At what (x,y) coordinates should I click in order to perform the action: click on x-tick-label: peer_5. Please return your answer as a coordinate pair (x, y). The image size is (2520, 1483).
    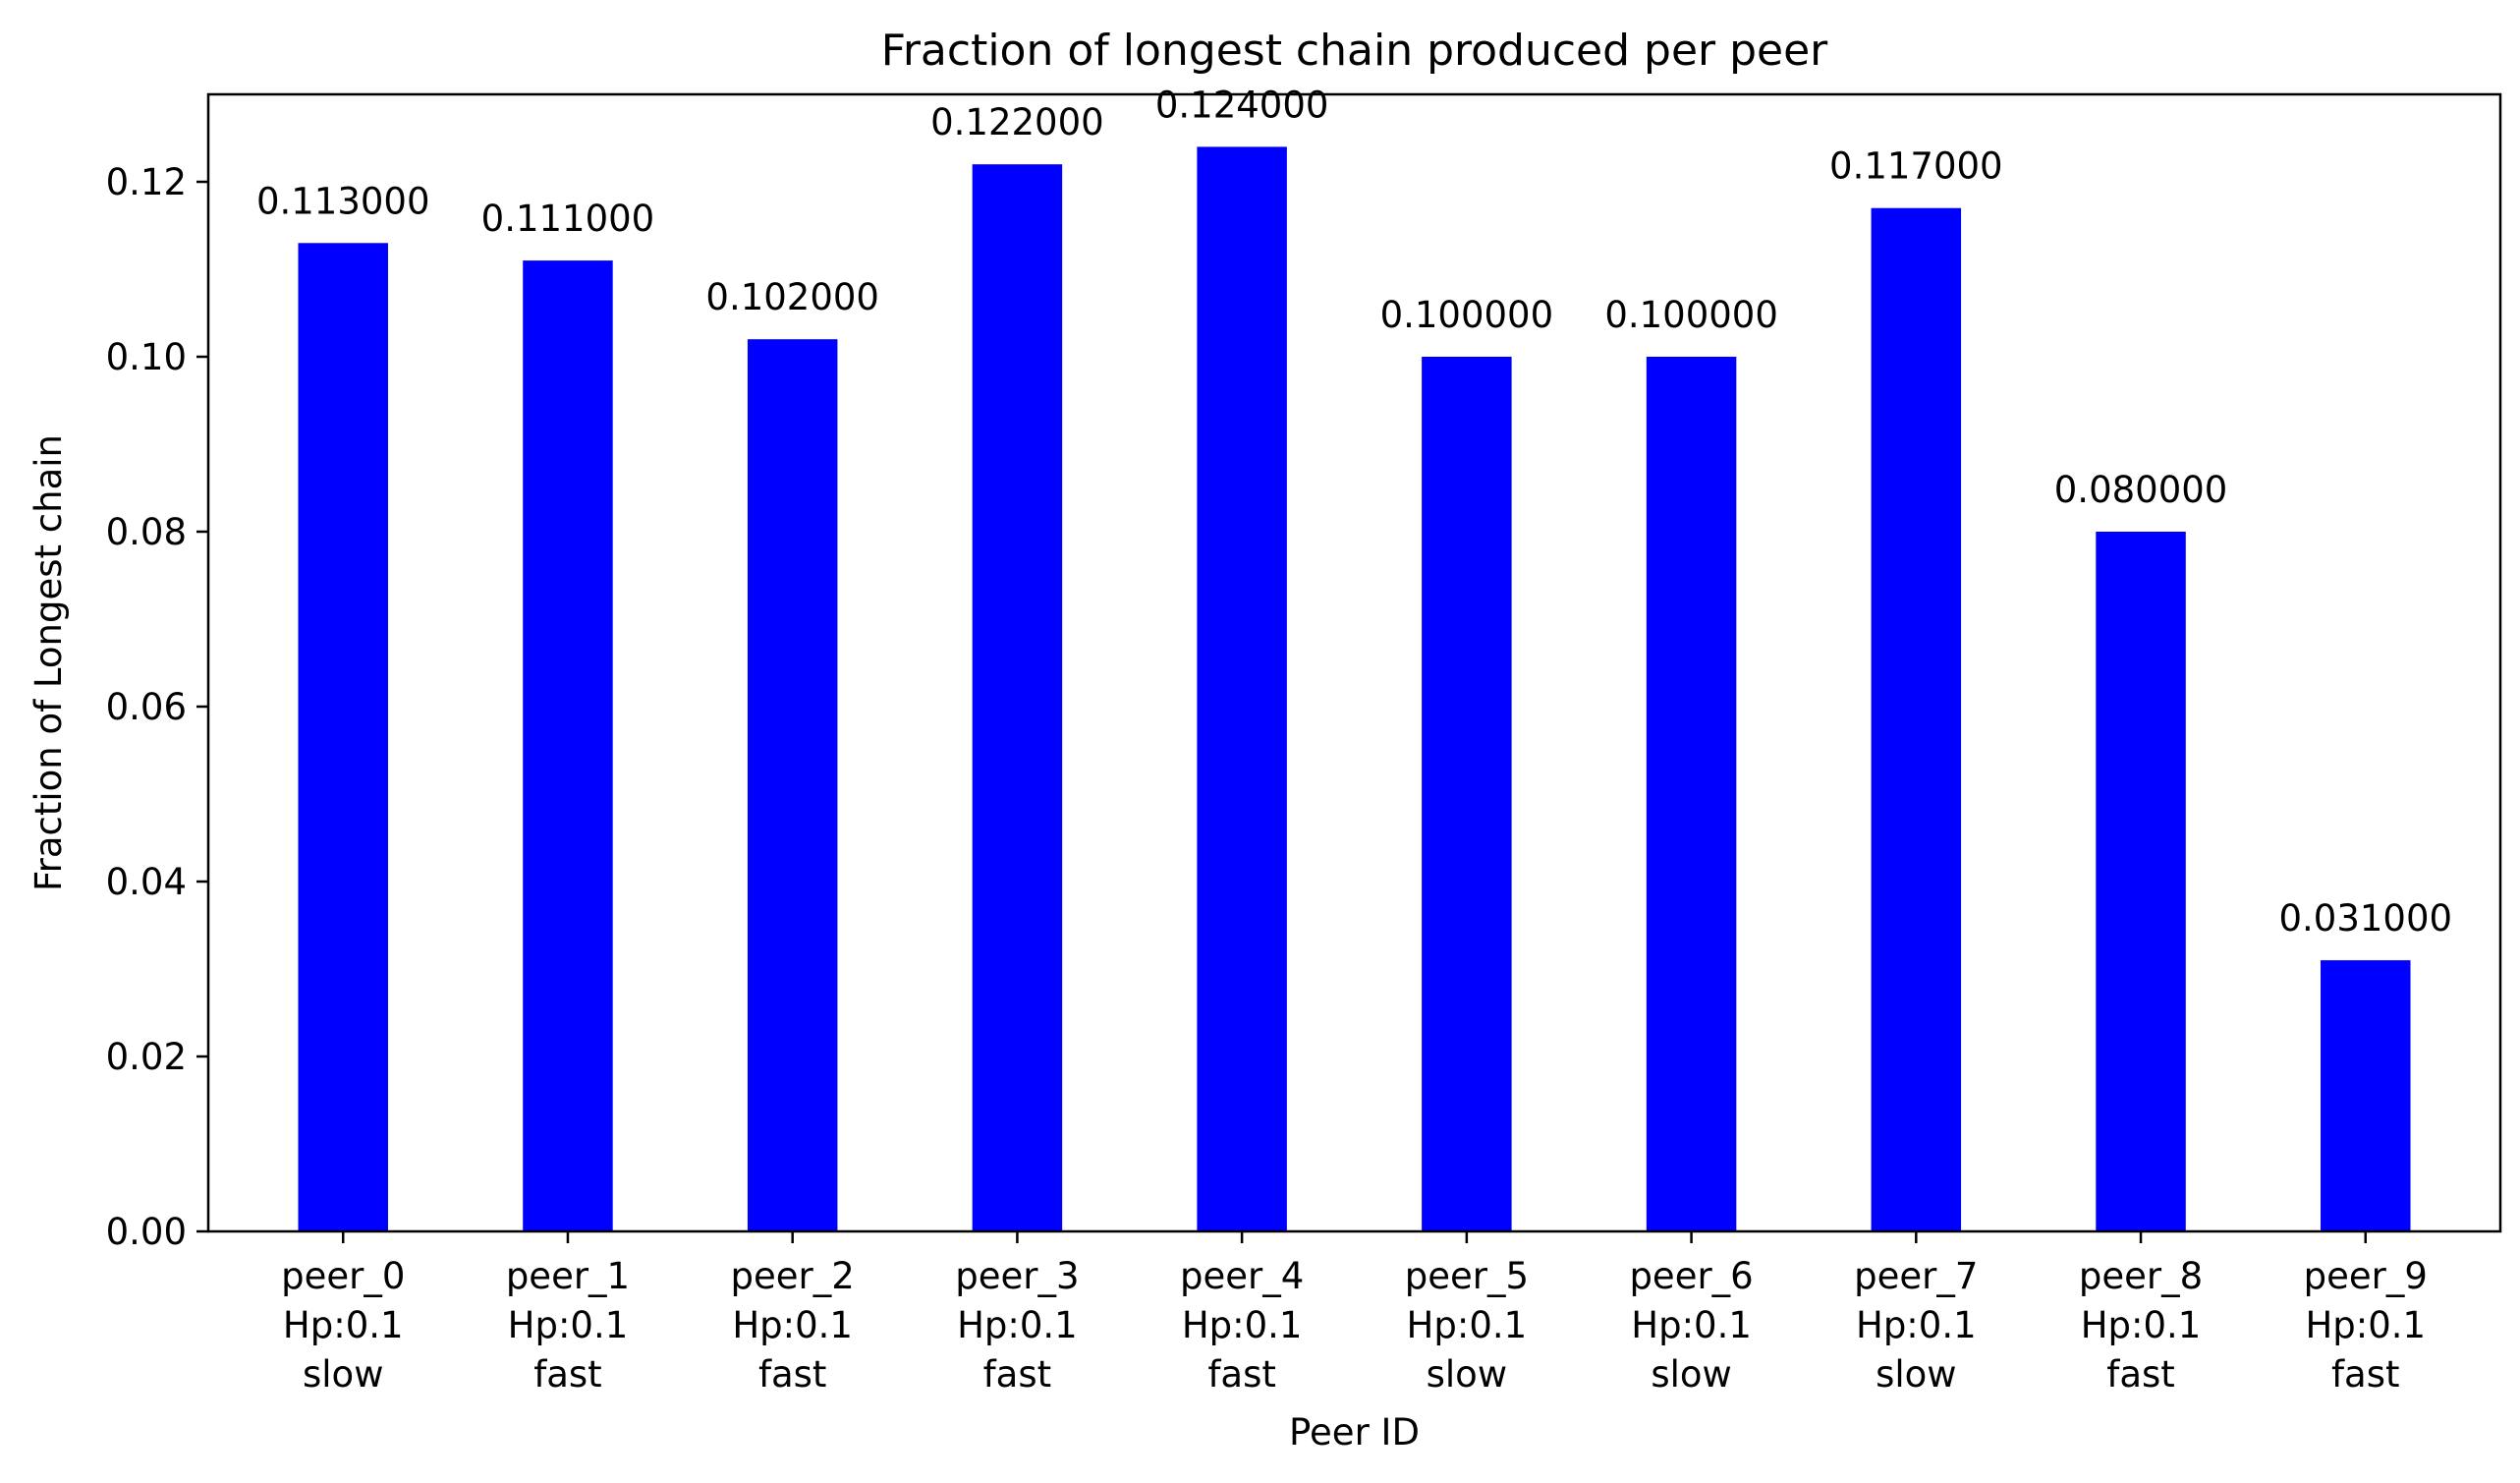
    Looking at the image, I should click on (1467, 1276).